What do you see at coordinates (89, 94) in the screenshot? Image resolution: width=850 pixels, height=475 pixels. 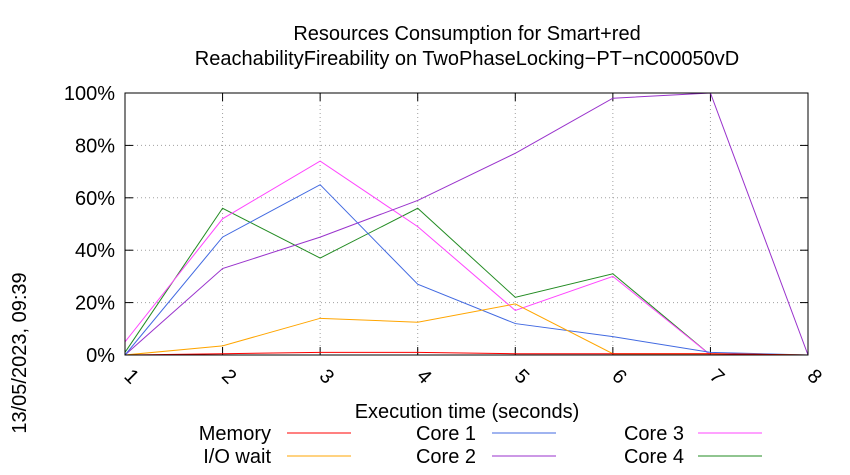 I see `y-tick-label: 100%` at bounding box center [89, 94].